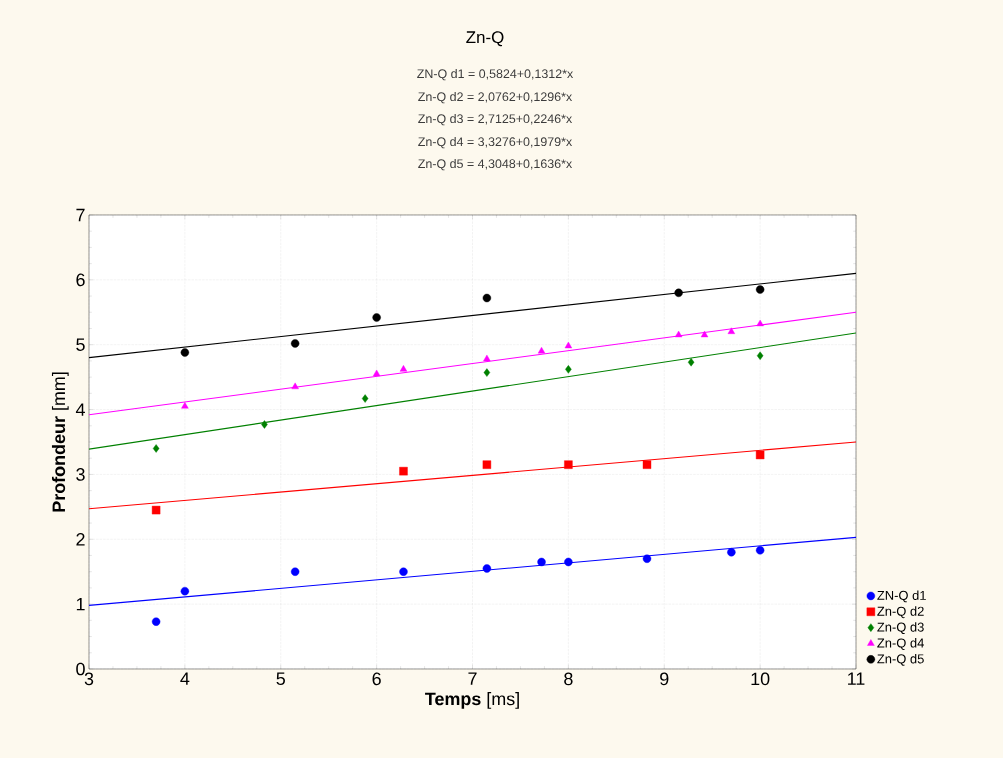 The width and height of the screenshot is (1003, 758). I want to click on y-tick-label: 2, so click(80, 539).